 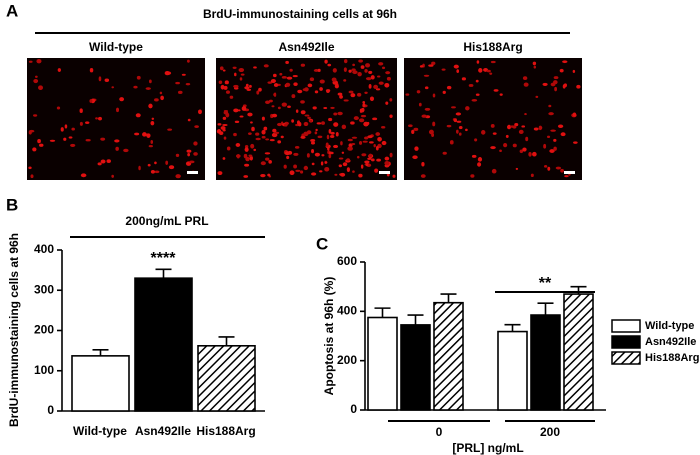 What do you see at coordinates (225, 431) in the screenshot?
I see `x-tick-label: His188Arg` at bounding box center [225, 431].